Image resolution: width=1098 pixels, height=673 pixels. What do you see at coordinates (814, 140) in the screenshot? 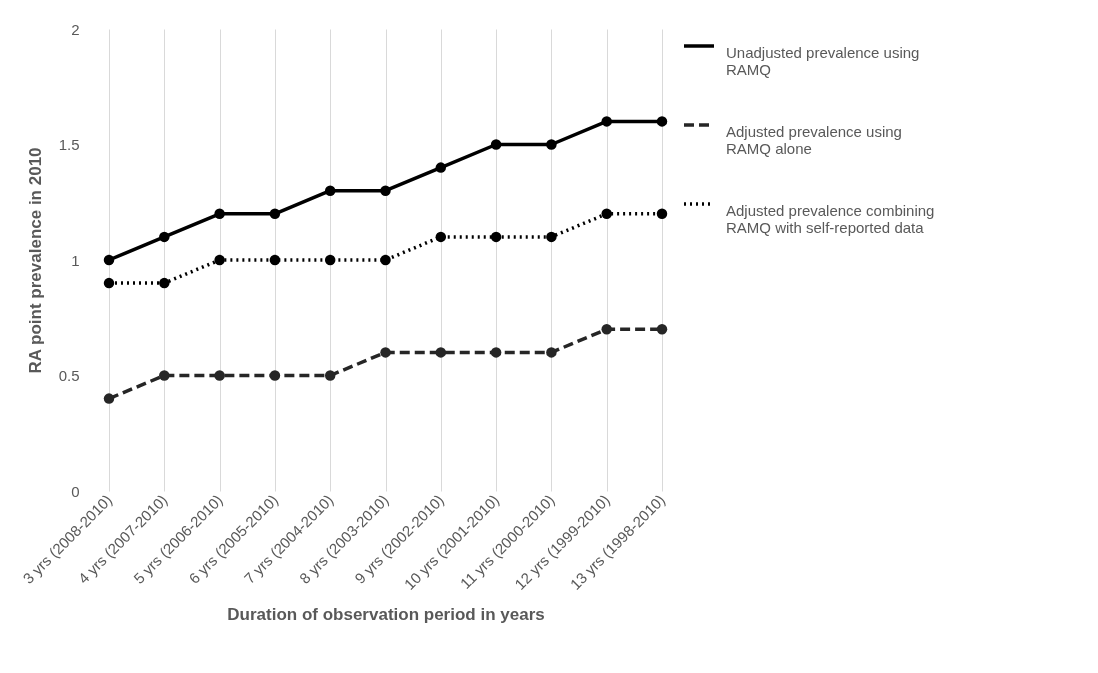
I see `legend-label: Adjusted prevalence using RAMQ alone` at bounding box center [814, 140].